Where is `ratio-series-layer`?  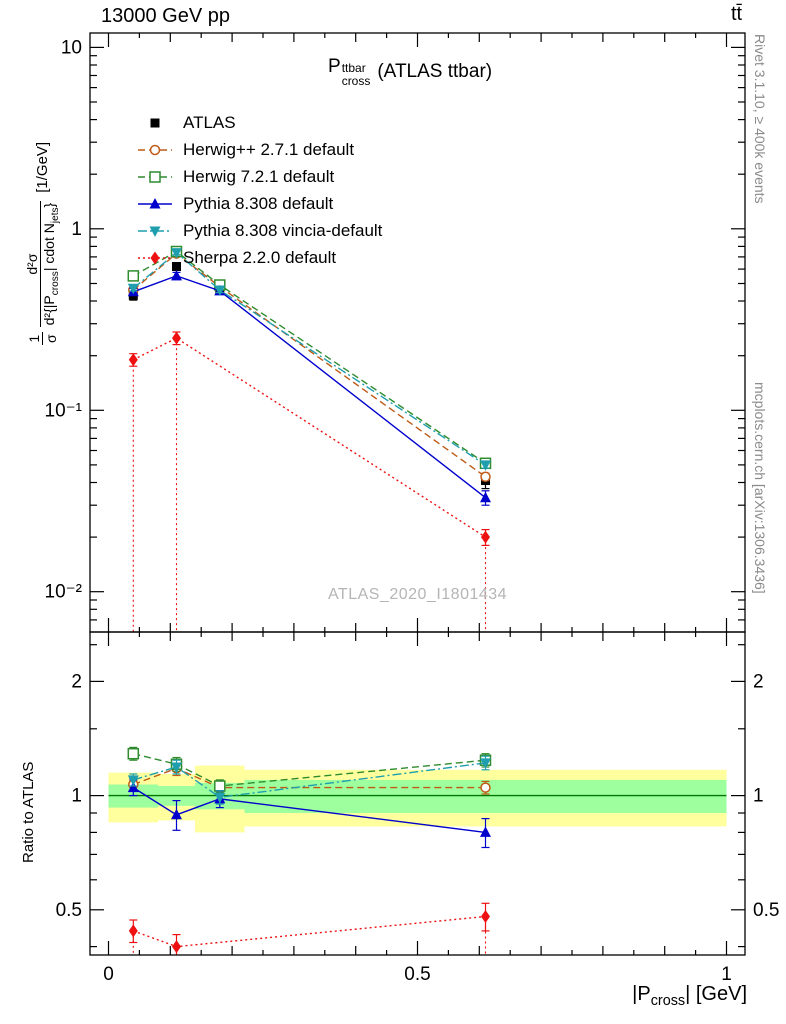
ratio-series-layer is located at coordinates (309, 850).